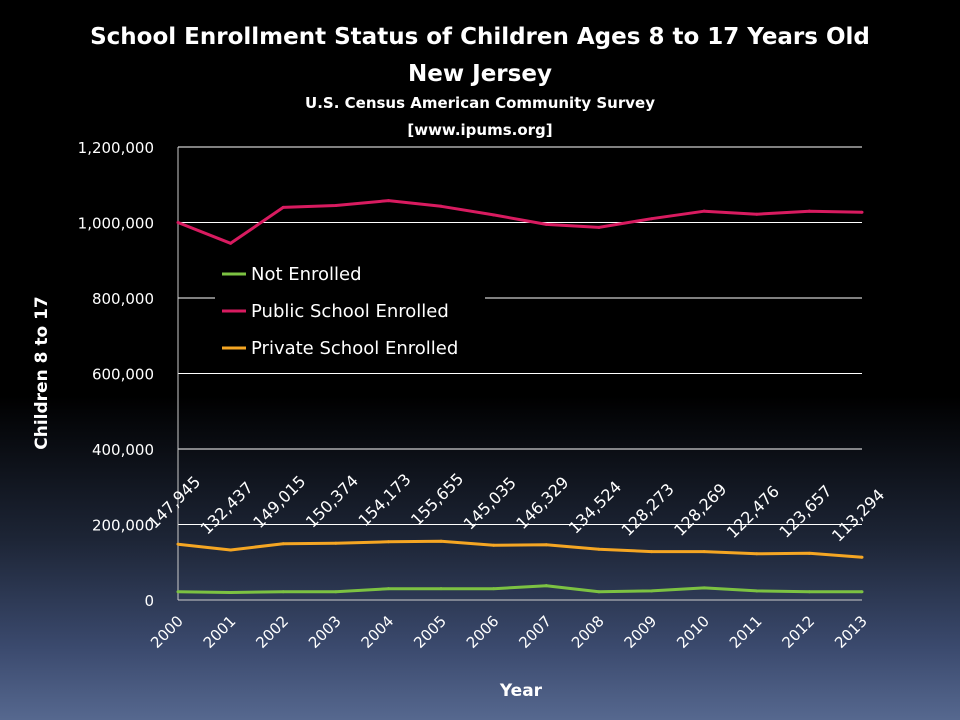 This screenshot has width=960, height=720. Describe the element at coordinates (700, 510) in the screenshot. I see `data-label: 128,269` at that location.